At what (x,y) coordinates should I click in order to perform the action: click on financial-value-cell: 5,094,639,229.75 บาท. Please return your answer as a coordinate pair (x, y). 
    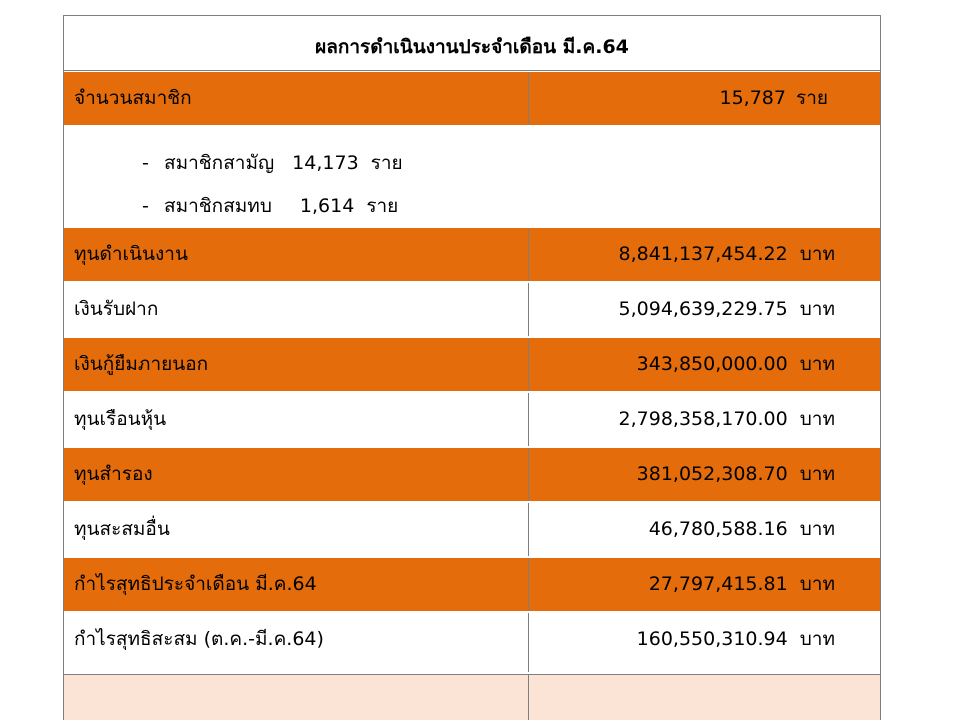
    Looking at the image, I should click on (704, 309).